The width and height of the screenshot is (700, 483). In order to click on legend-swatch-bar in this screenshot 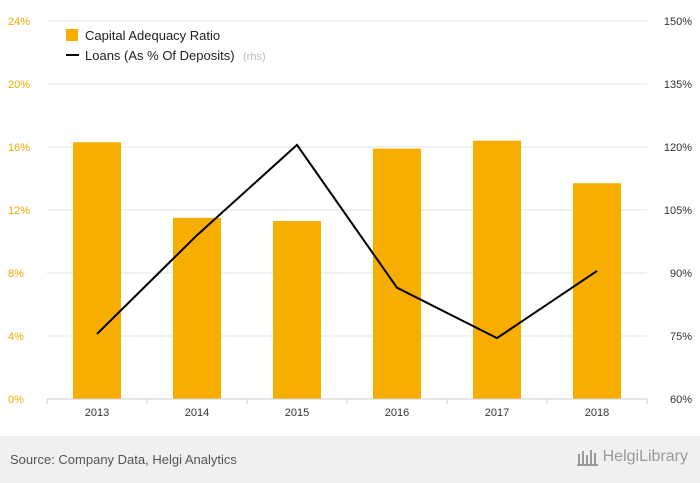, I will do `click(72, 35)`.